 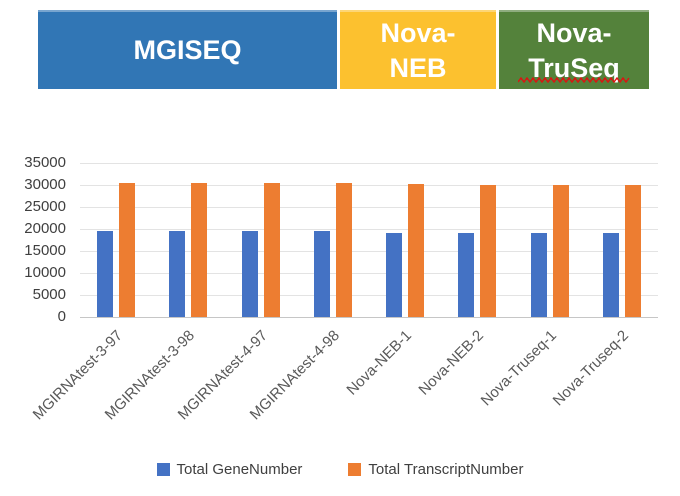 What do you see at coordinates (446, 469) in the screenshot?
I see `legend-label: Total TranscriptNumber` at bounding box center [446, 469].